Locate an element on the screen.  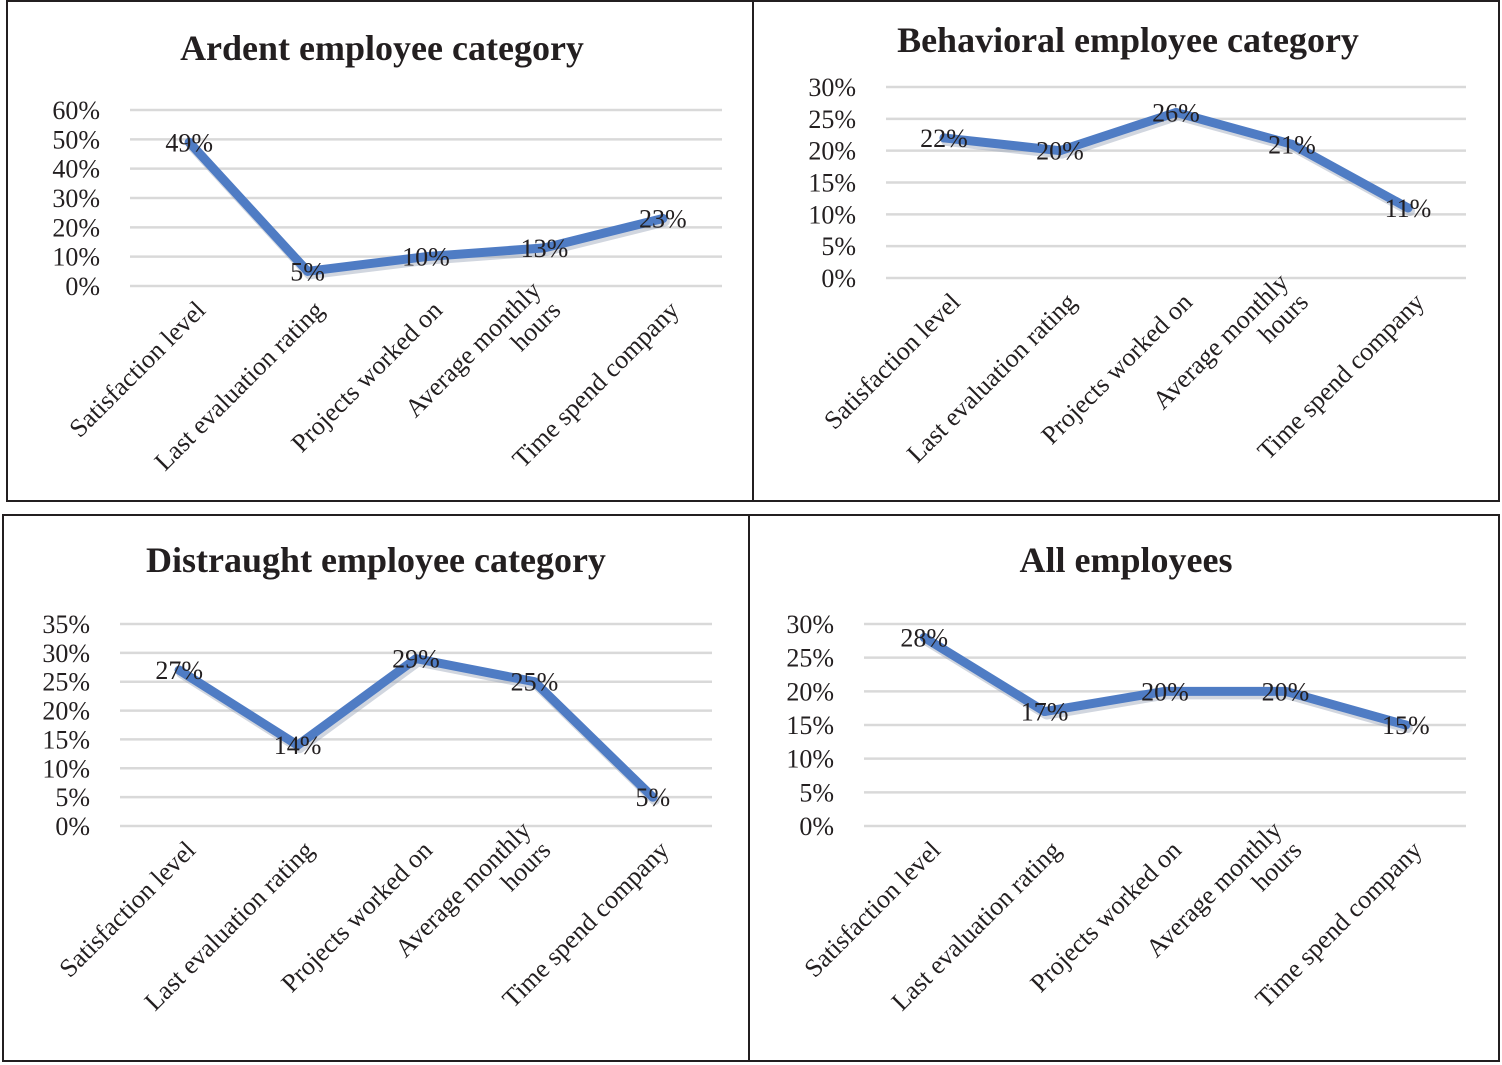
data-label: 21% is located at coordinates (1292, 144).